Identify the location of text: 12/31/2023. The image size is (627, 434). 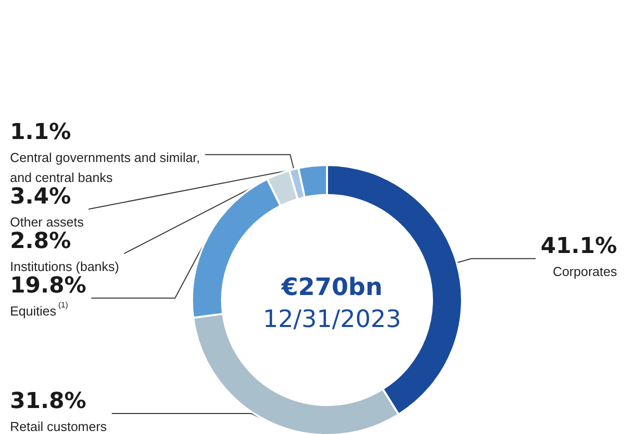
(332, 319).